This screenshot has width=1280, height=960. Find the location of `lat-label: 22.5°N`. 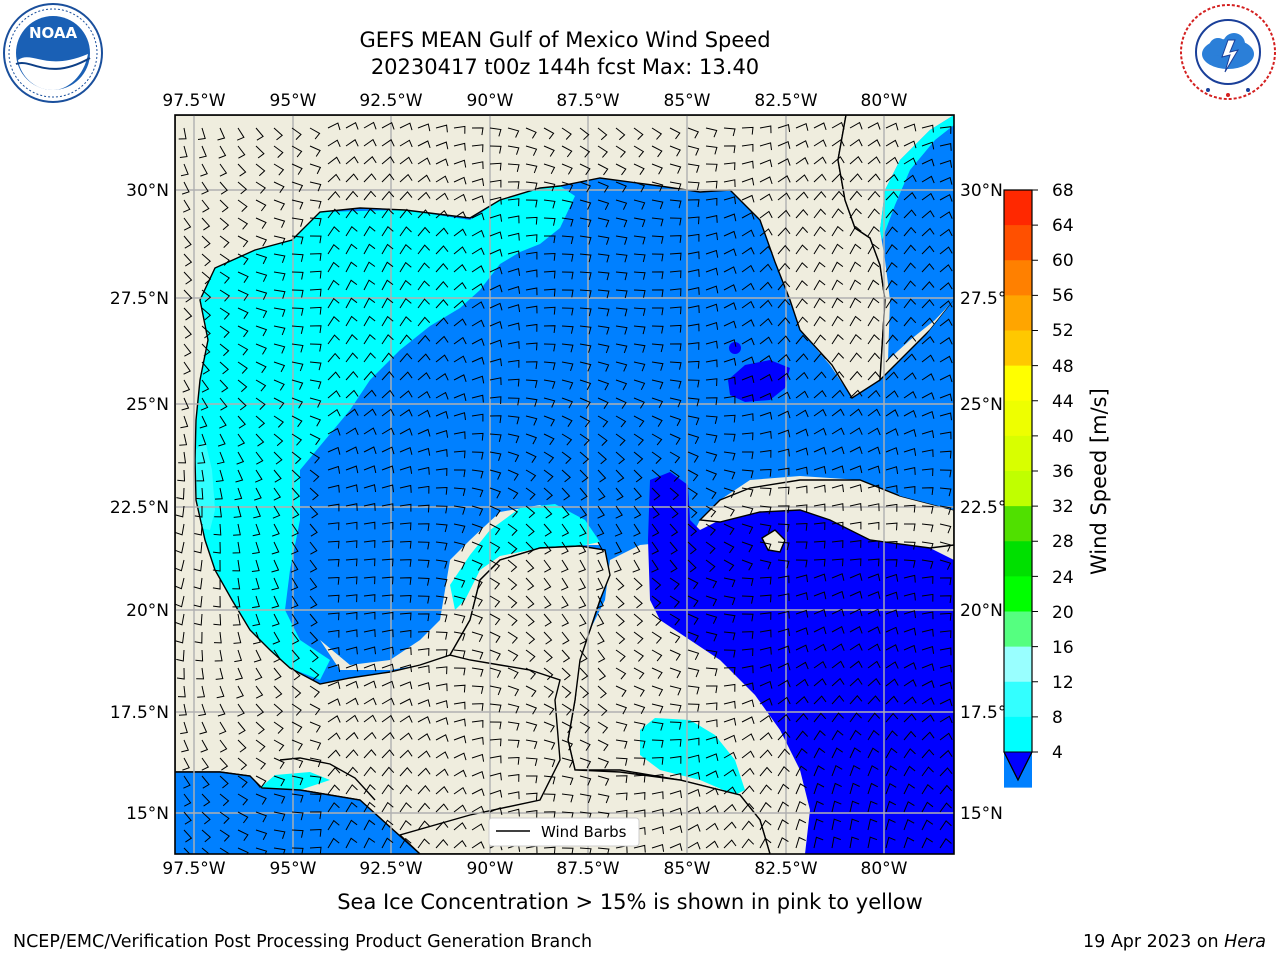

lat-label: 22.5°N is located at coordinates (139, 508).